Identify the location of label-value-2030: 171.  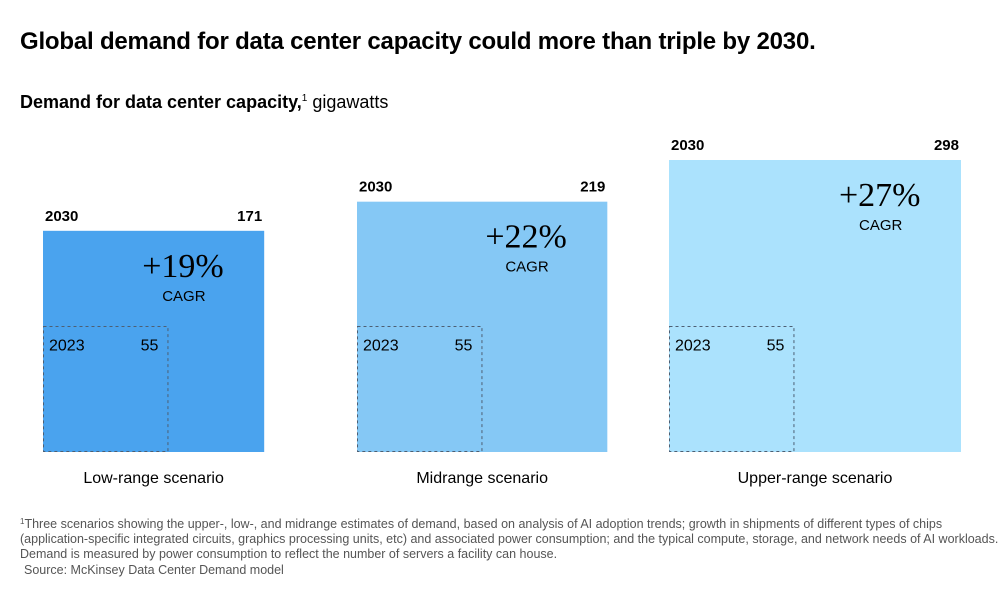
(249, 216).